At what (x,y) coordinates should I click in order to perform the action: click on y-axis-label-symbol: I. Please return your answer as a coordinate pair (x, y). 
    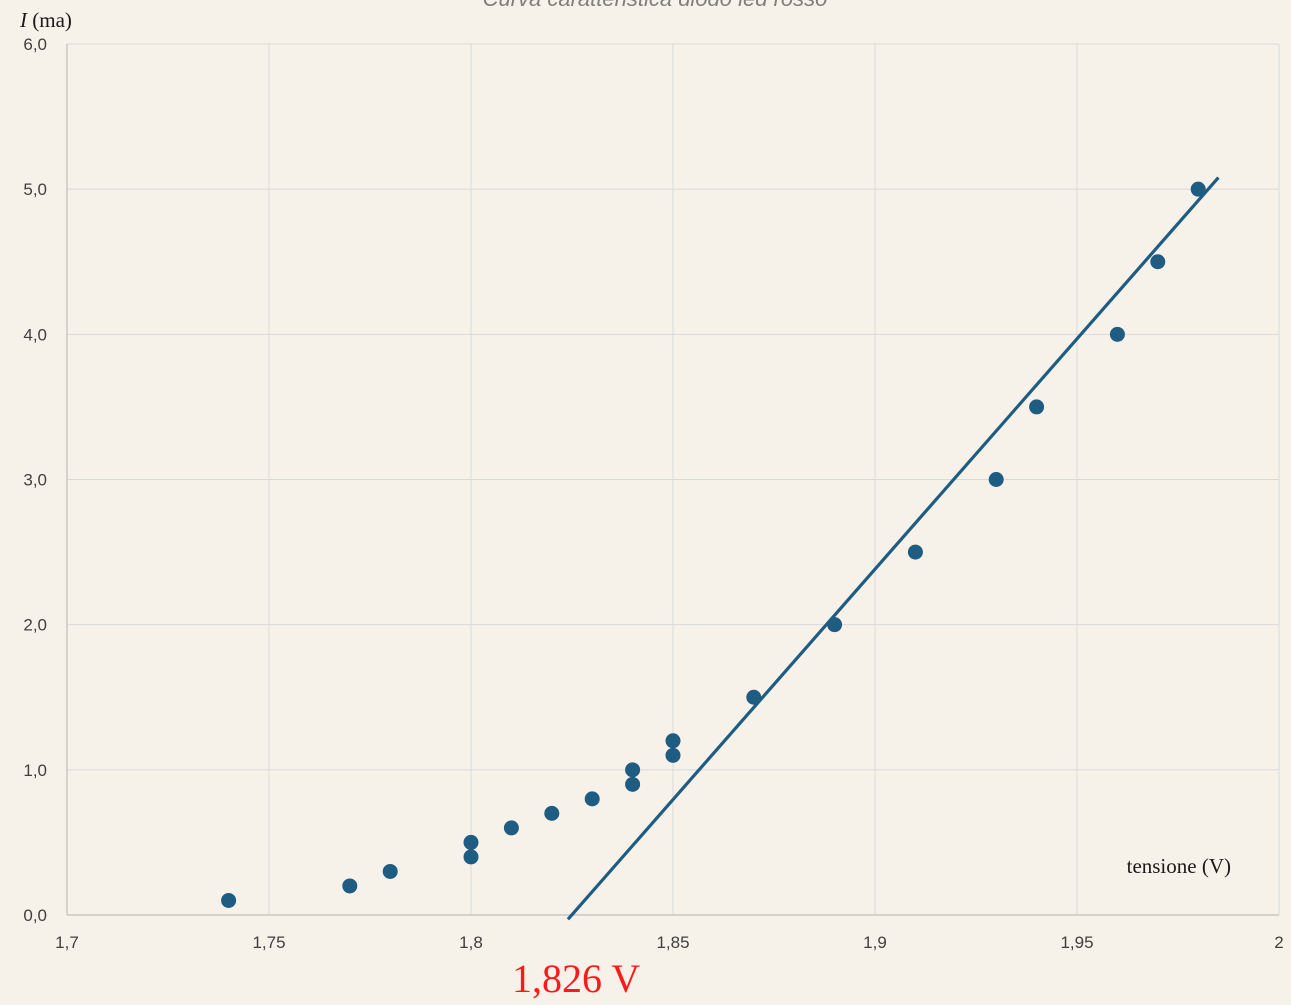
    Looking at the image, I should click on (23, 20).